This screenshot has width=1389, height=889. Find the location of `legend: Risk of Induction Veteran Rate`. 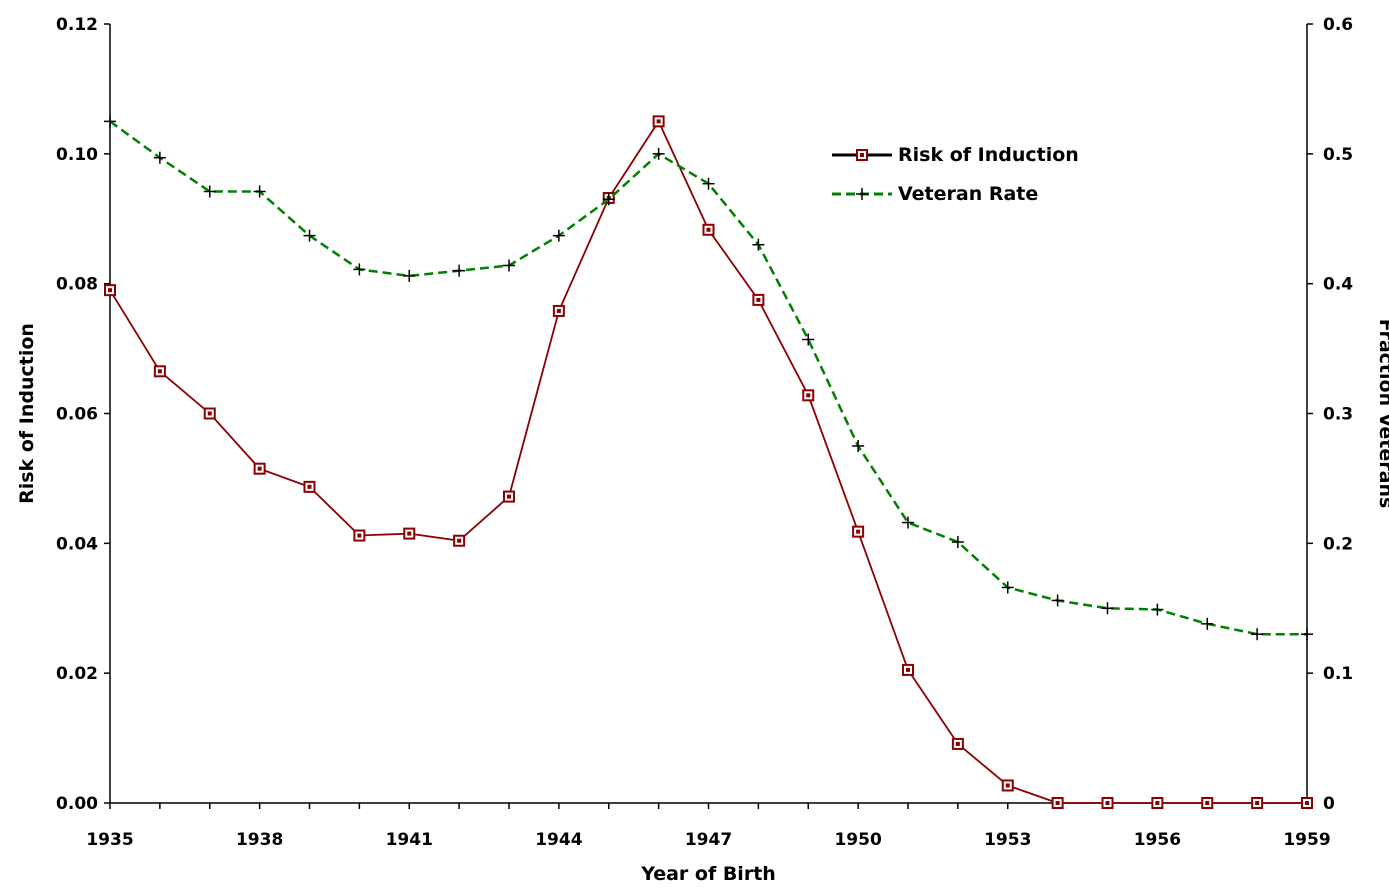

legend: Risk of Induction Veteran Rate is located at coordinates (955, 174).